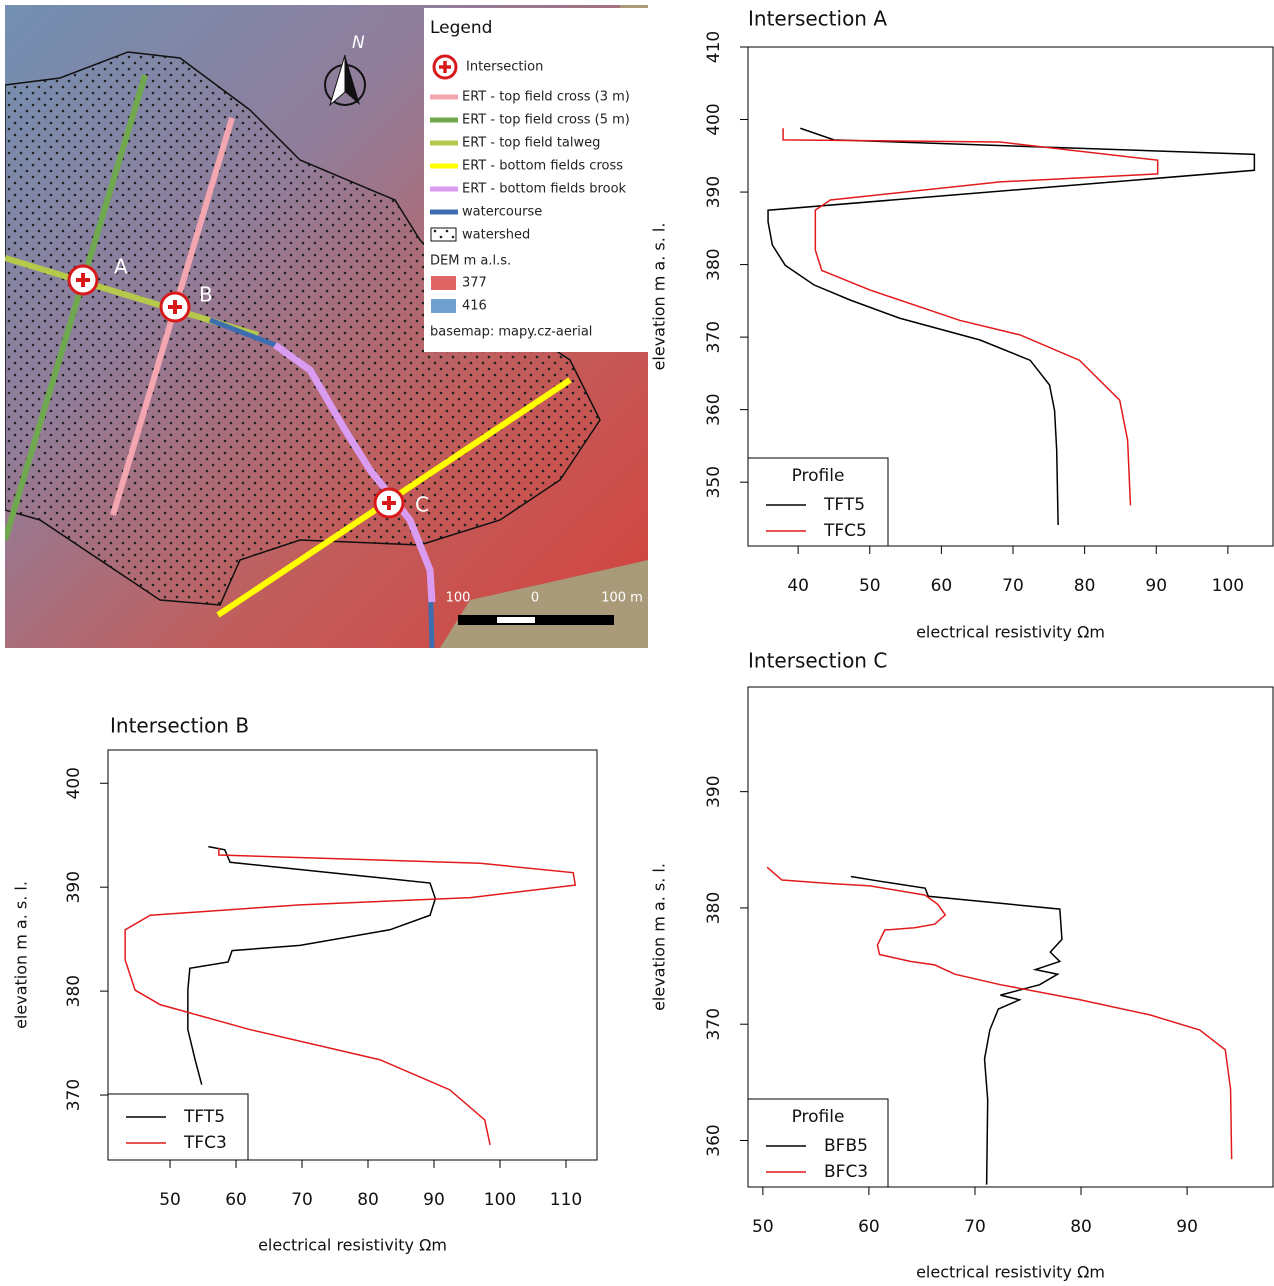  I want to click on legend-label: basemap: mapy.cz-aerial, so click(511, 332).